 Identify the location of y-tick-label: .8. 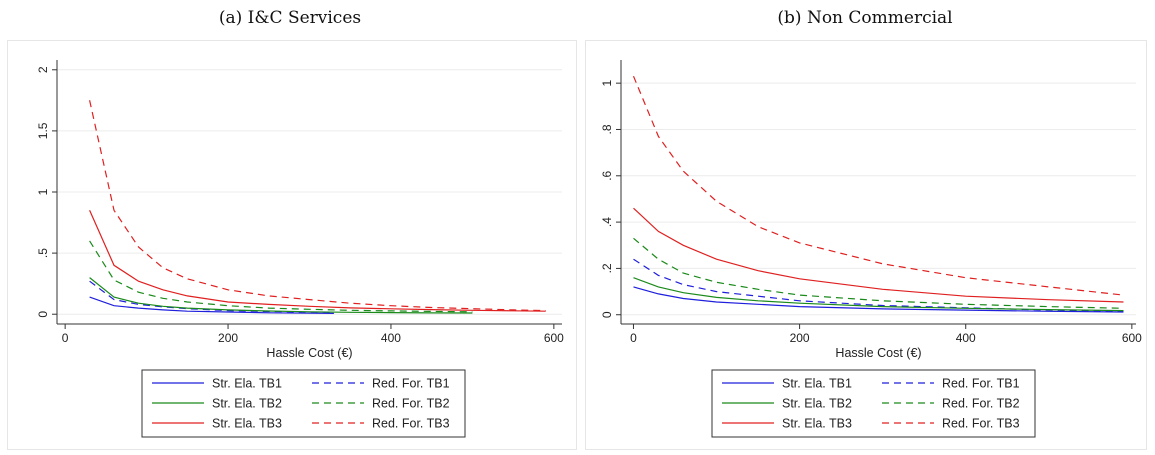
(607, 129).